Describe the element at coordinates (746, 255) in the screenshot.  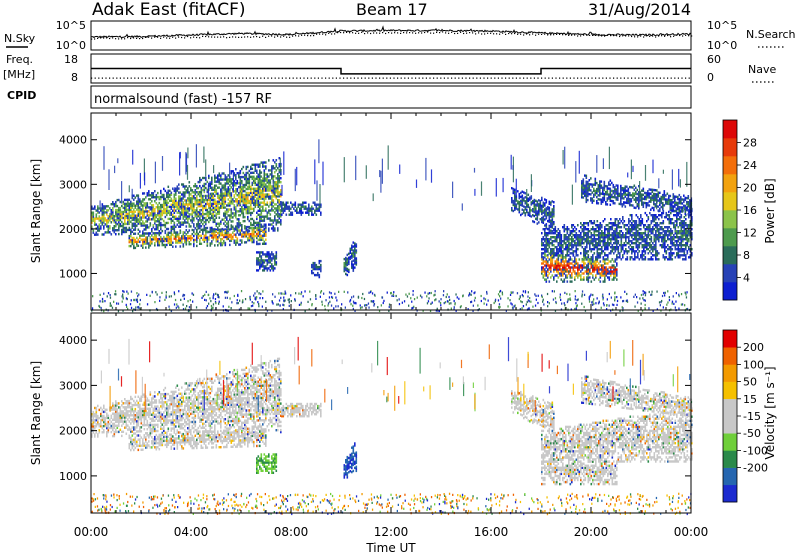
I see `power-colorbar-tick-5: 8` at that location.